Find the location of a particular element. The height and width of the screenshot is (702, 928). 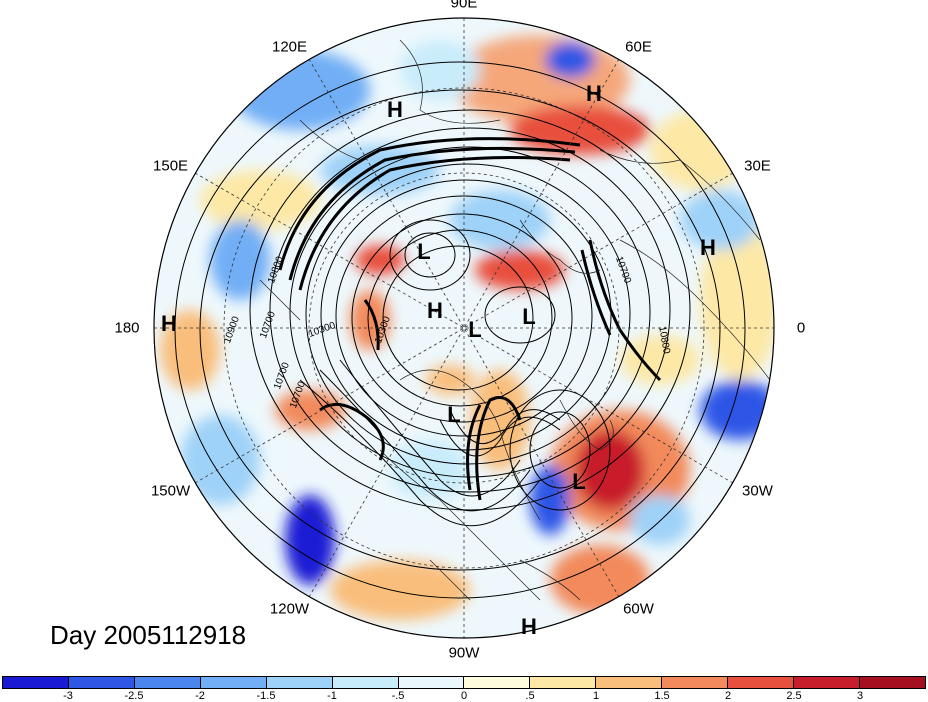

colorbar-tick-label: -1 is located at coordinates (332, 696).